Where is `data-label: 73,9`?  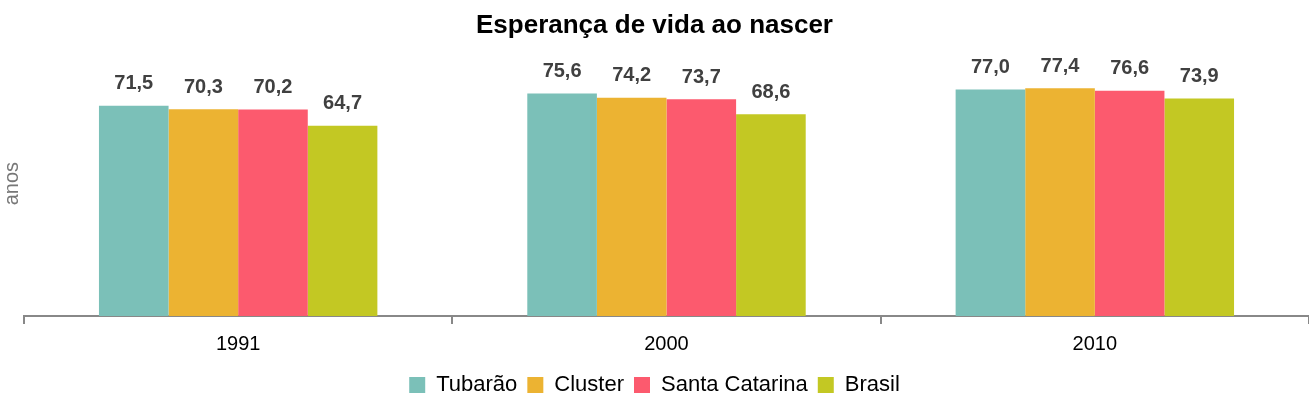 data-label: 73,9 is located at coordinates (1199, 75).